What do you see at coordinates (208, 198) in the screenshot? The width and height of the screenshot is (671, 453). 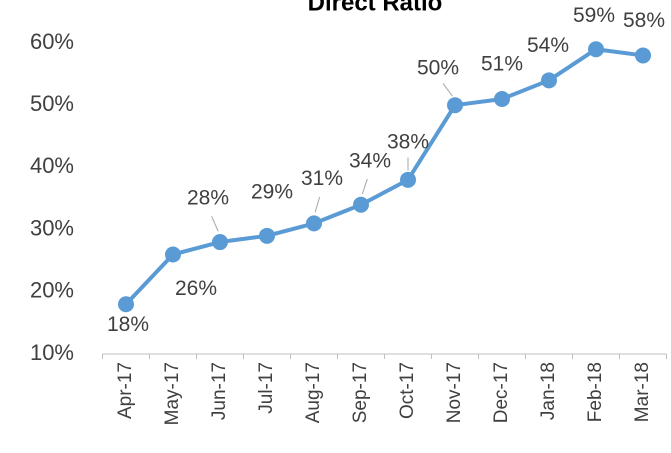 I see `data-label: 28%` at bounding box center [208, 198].